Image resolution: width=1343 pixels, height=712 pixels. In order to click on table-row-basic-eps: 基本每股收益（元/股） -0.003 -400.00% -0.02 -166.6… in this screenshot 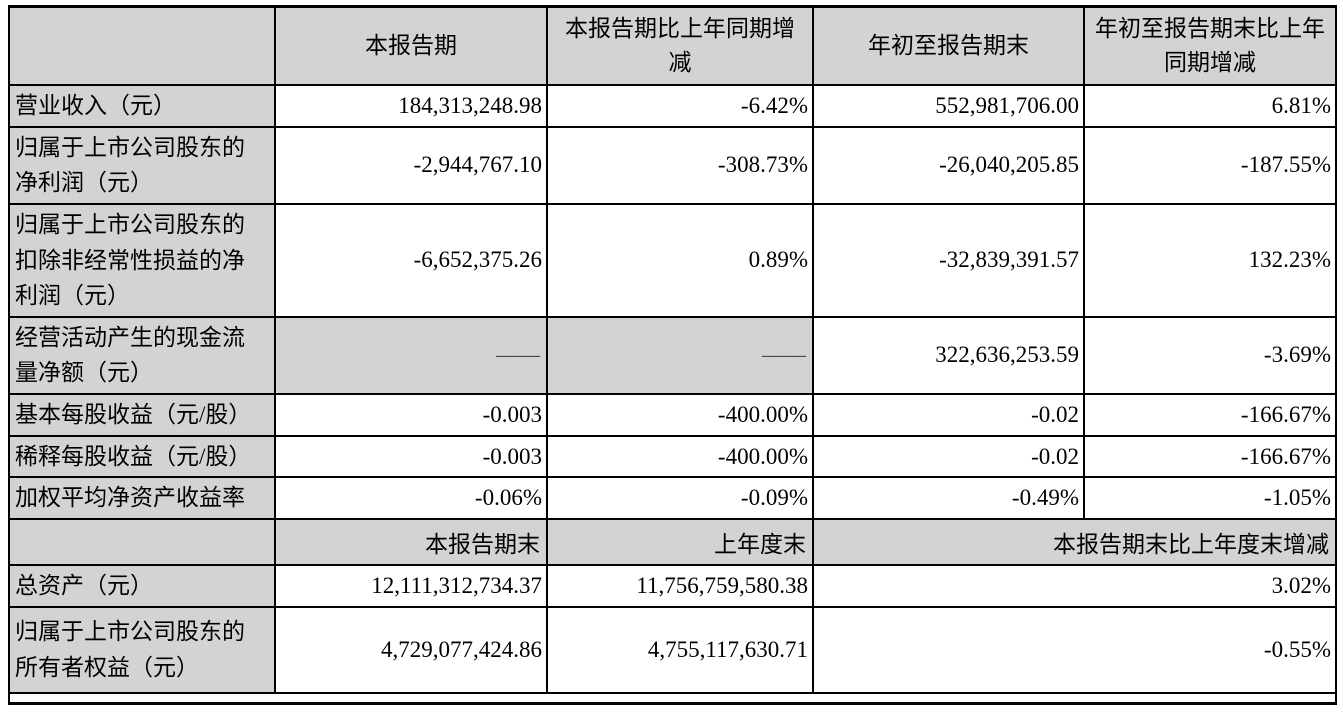, I will do `click(672, 415)`.